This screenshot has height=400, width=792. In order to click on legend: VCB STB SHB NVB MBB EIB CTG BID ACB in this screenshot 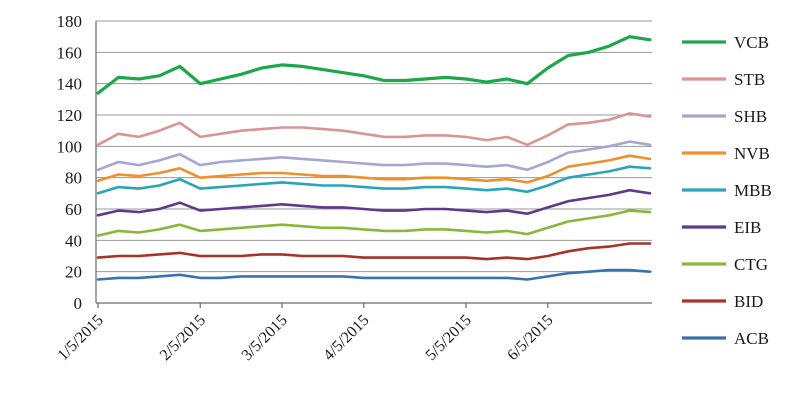, I will do `click(727, 190)`.